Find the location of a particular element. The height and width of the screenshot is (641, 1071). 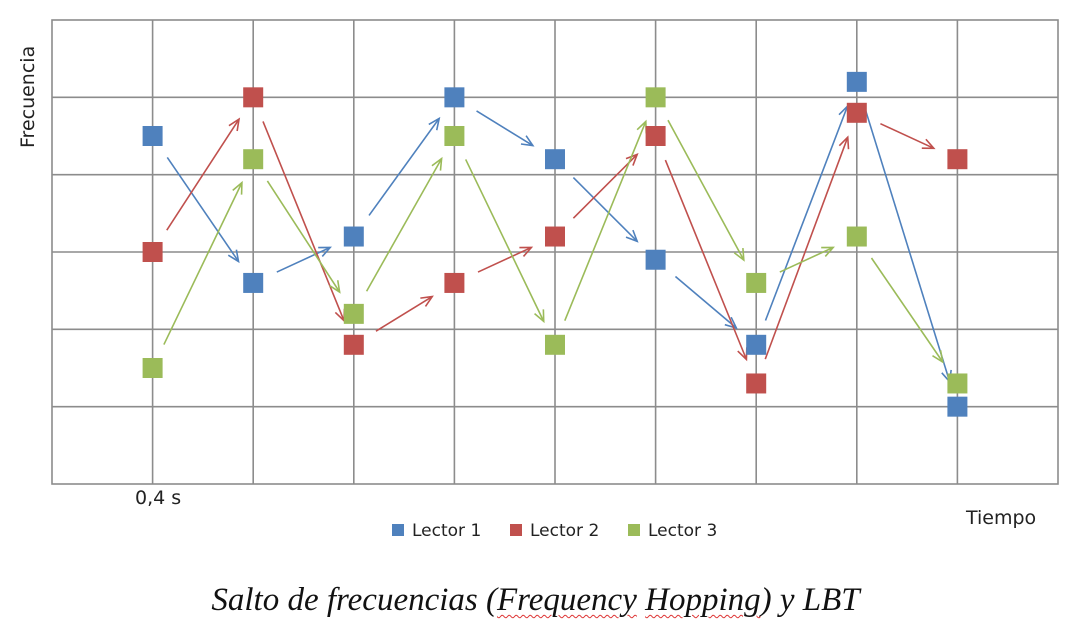

legend-item: Lector 3 is located at coordinates (672, 531).